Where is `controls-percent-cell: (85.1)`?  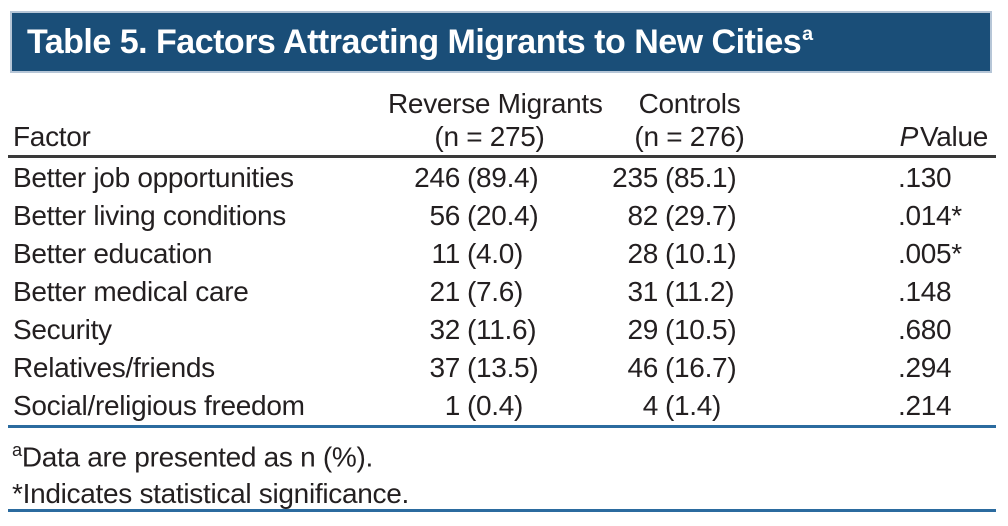 controls-percent-cell: (85.1) is located at coordinates (701, 177).